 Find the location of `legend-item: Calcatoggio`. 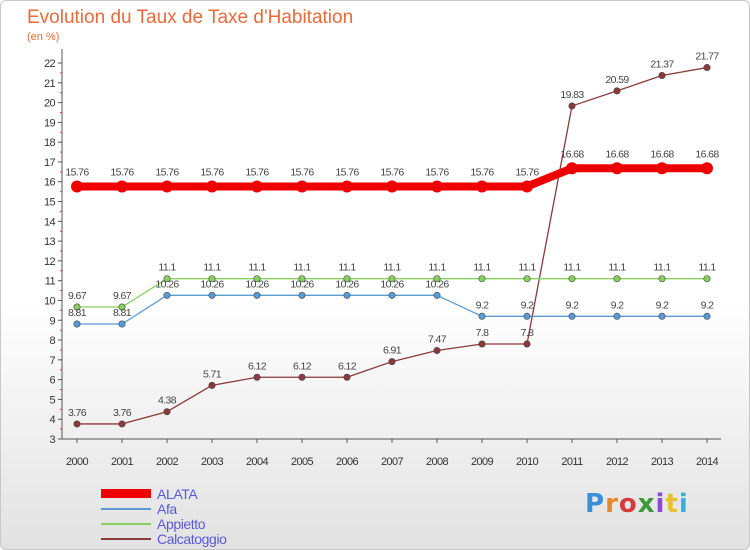

legend-item: Calcatoggio is located at coordinates (164, 538).